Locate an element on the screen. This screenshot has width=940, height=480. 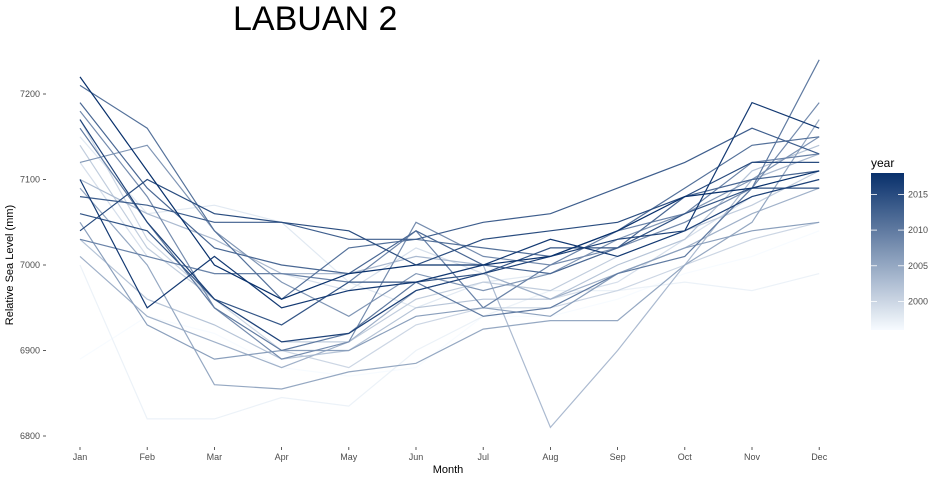
y-tick-label: 7100 is located at coordinates (30, 180).